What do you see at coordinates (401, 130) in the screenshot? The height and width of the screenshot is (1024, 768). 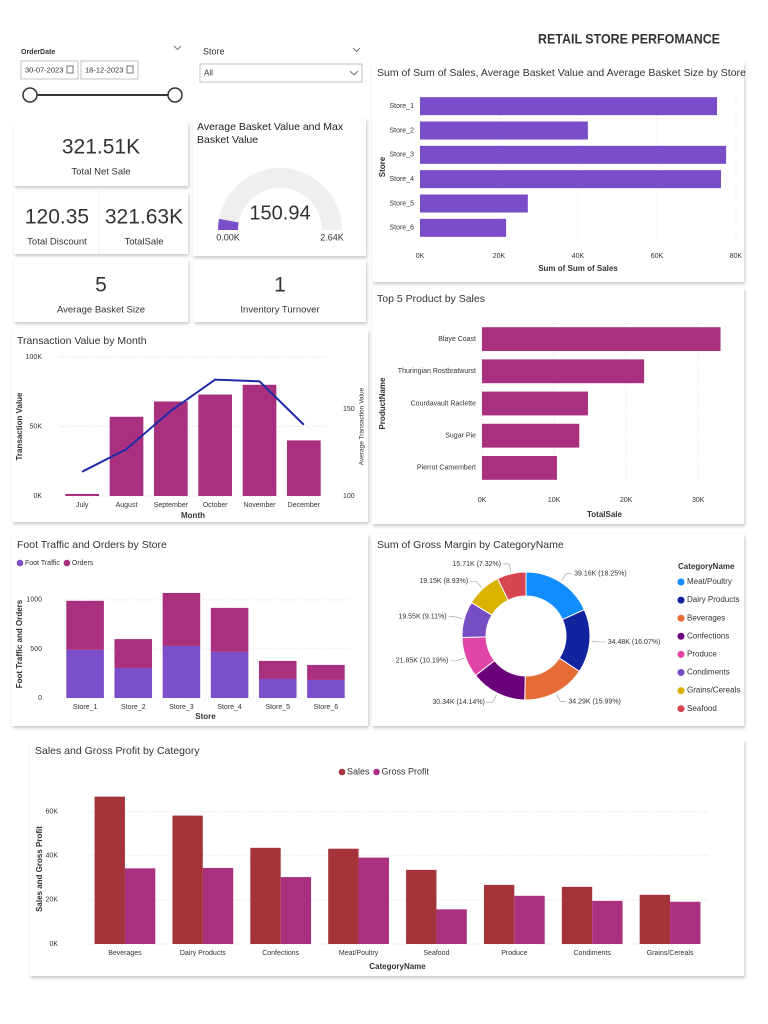 I see `y-tick-label: Store_2` at bounding box center [401, 130].